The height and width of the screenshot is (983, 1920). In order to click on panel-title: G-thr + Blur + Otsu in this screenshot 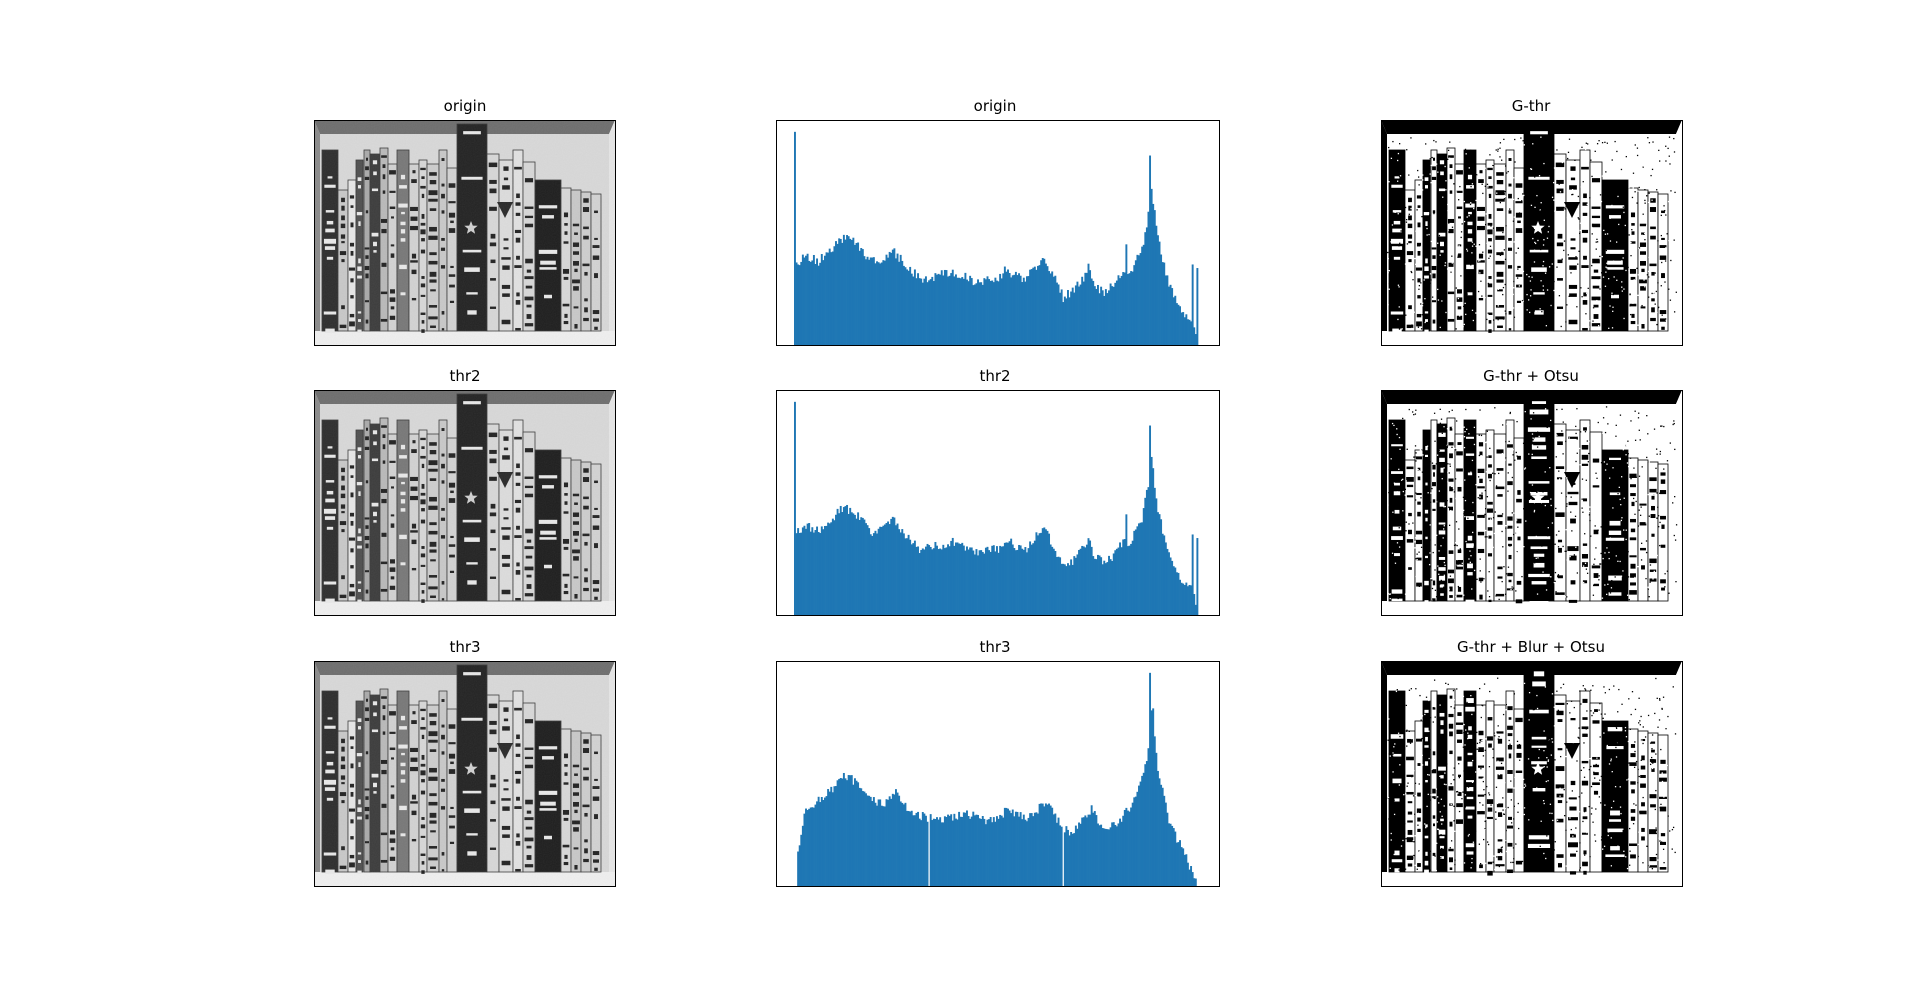, I will do `click(1531, 647)`.